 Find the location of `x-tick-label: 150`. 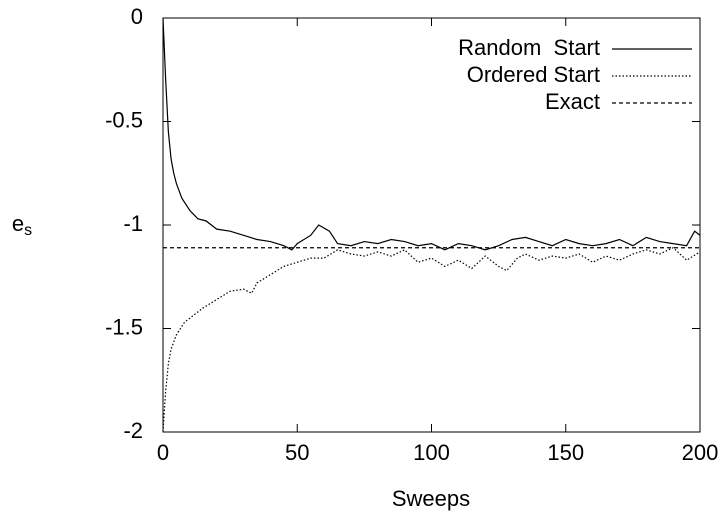

x-tick-label: 150 is located at coordinates (565, 452).